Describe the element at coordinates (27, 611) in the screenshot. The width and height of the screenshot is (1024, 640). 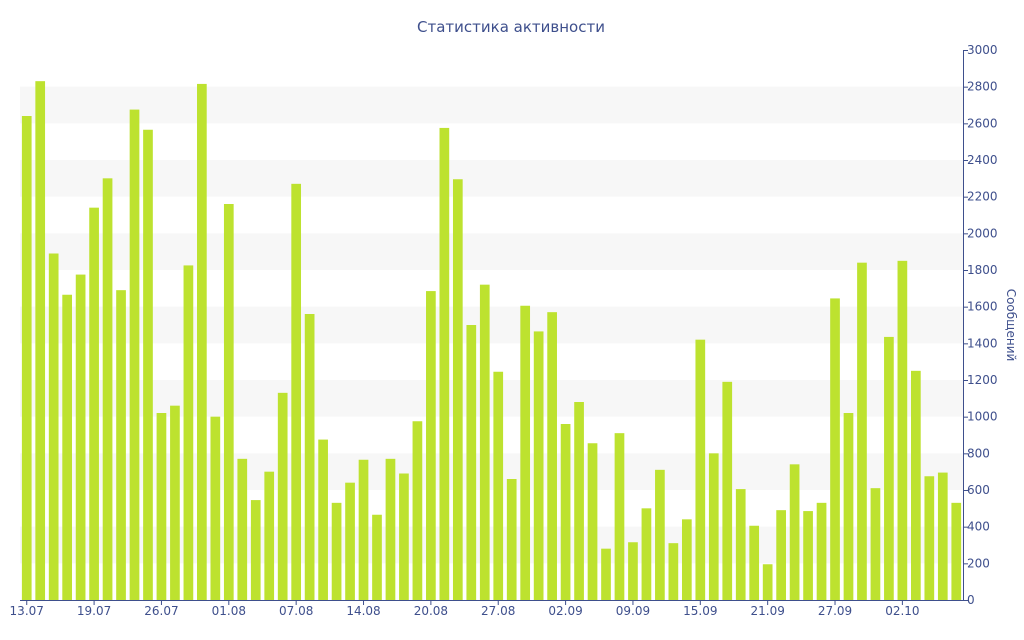
I see `x-tick-label: 13.07` at that location.